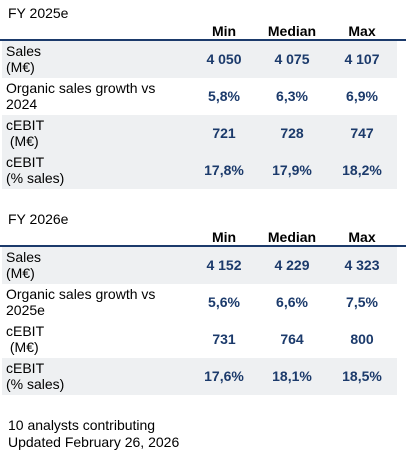  Describe the element at coordinates (362, 59) in the screenshot. I see `value-max: 4 107` at that location.